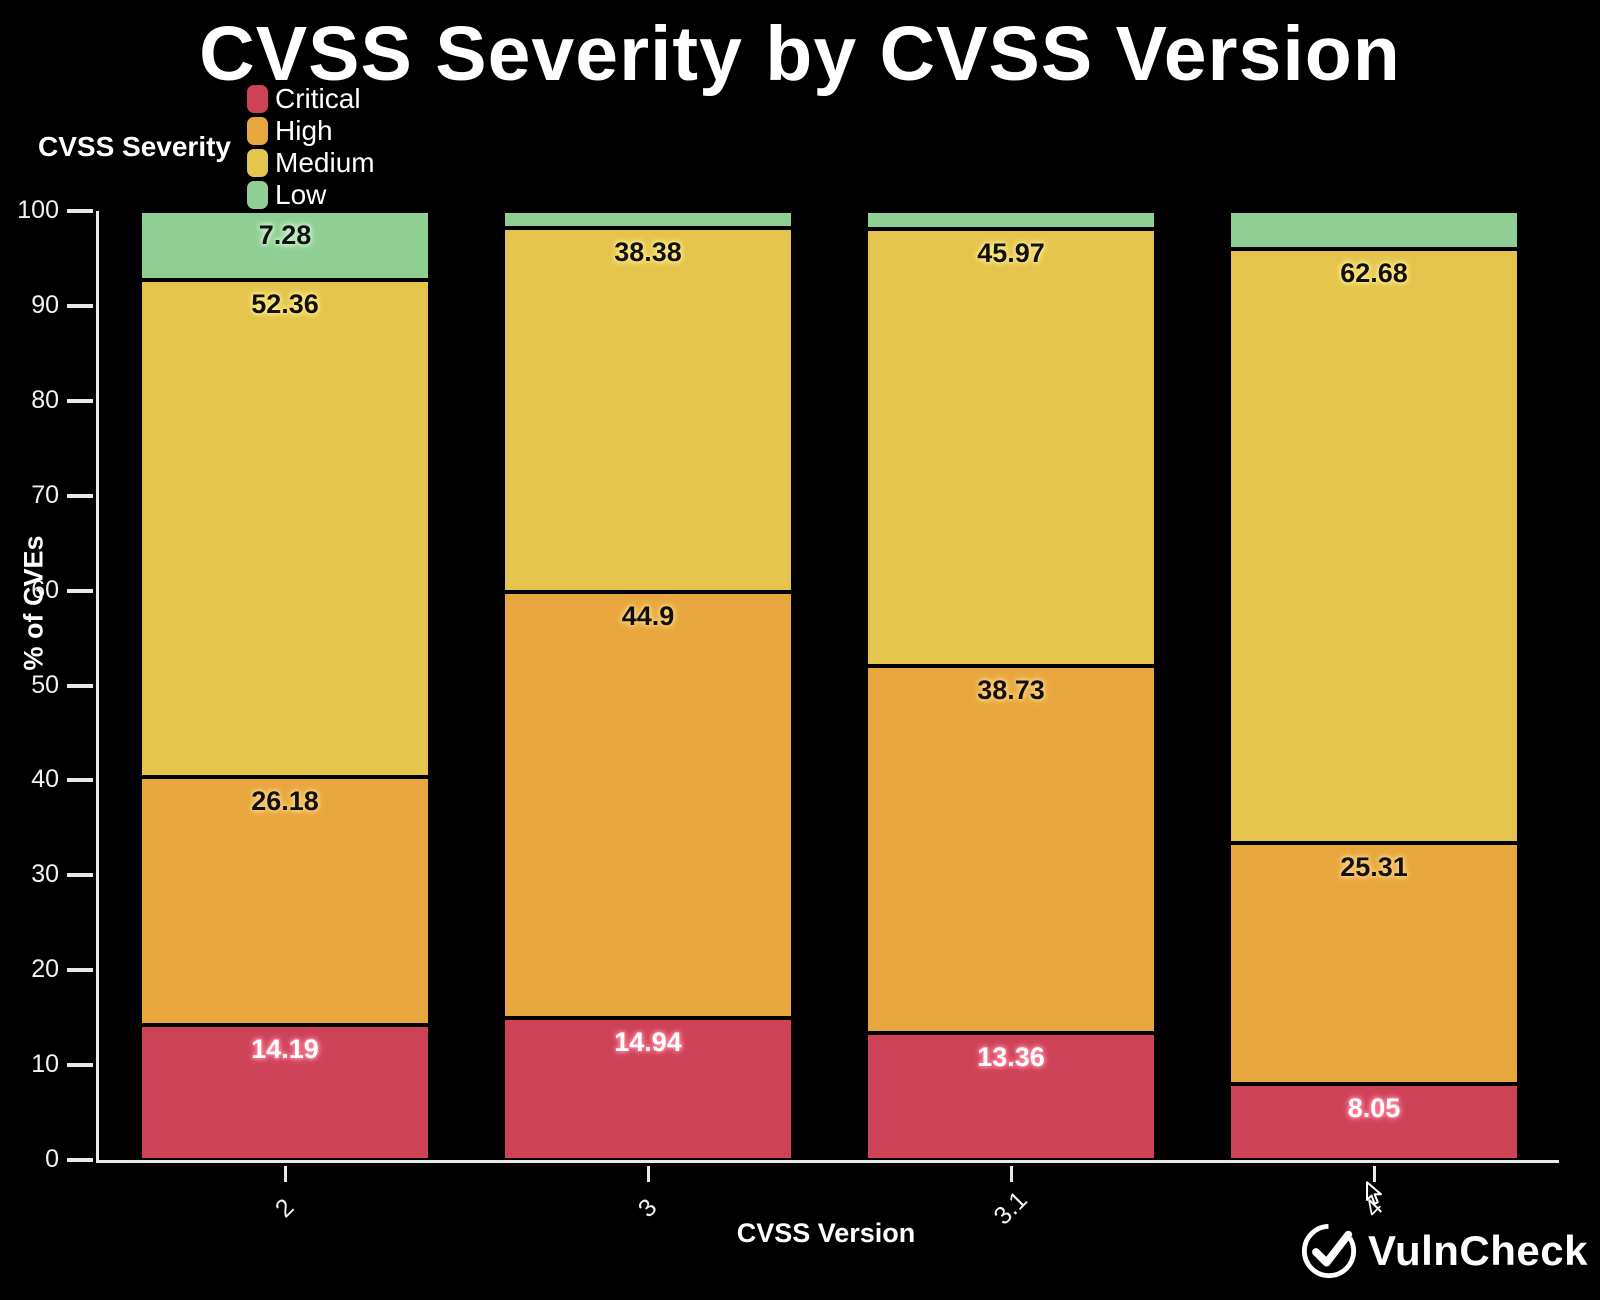 The image size is (1600, 1300). What do you see at coordinates (285, 800) in the screenshot?
I see `segment-value-label: 26.18` at bounding box center [285, 800].